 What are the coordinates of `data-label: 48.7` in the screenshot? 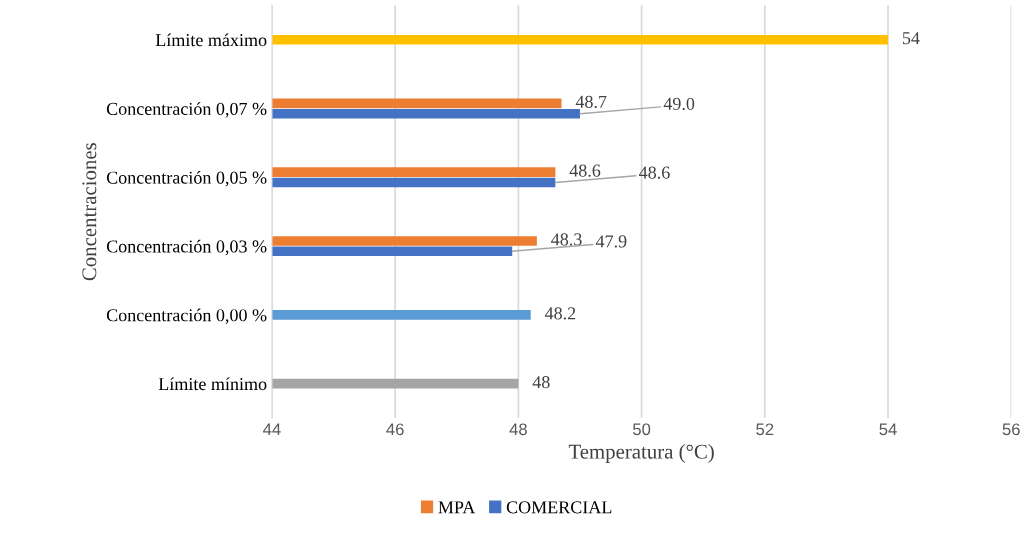 It's located at (591, 101).